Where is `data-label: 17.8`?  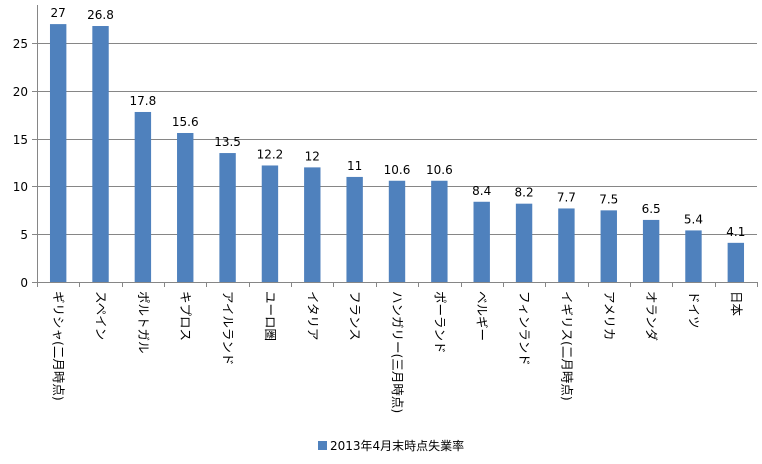
data-label: 17.8 is located at coordinates (143, 101).